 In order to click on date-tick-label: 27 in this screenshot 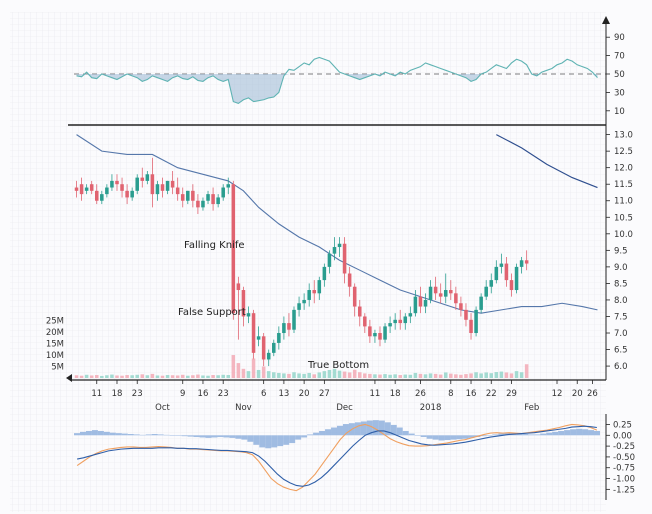, I will do `click(324, 394)`.